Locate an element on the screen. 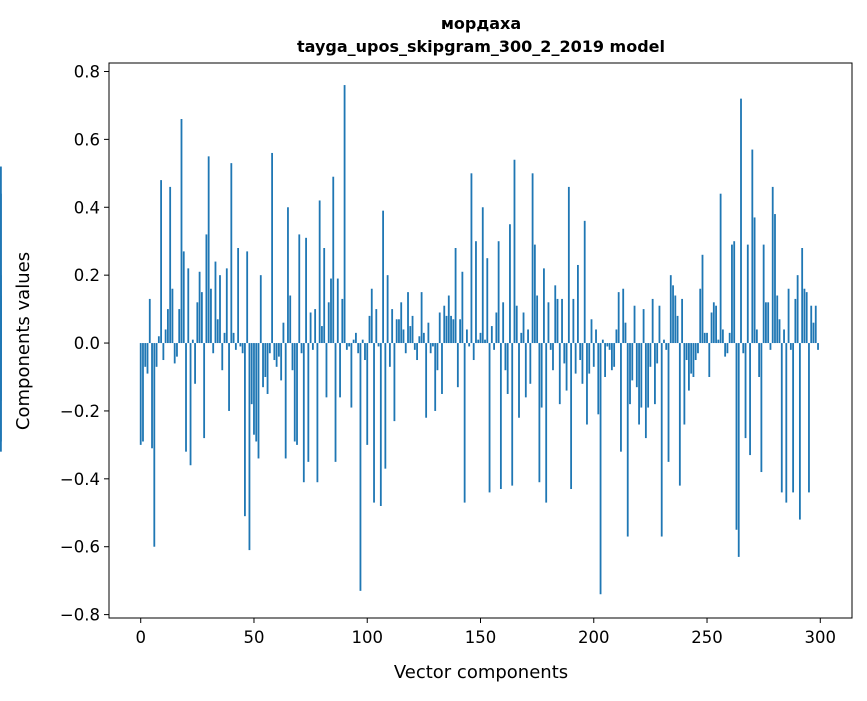 This screenshot has width=867, height=701. x-tick-label: 100 is located at coordinates (367, 637).